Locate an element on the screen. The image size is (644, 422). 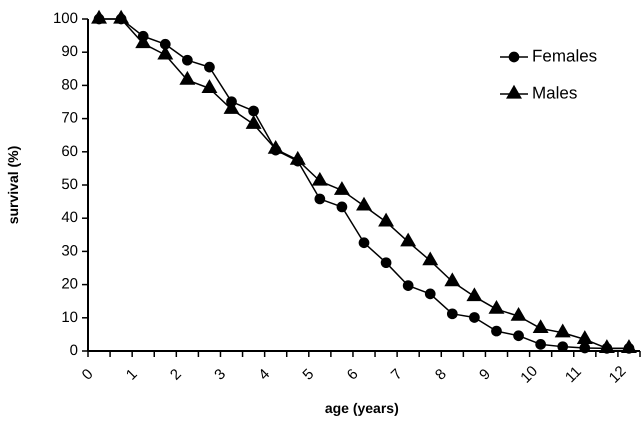
y-tick-label: 80 is located at coordinates (69, 85).